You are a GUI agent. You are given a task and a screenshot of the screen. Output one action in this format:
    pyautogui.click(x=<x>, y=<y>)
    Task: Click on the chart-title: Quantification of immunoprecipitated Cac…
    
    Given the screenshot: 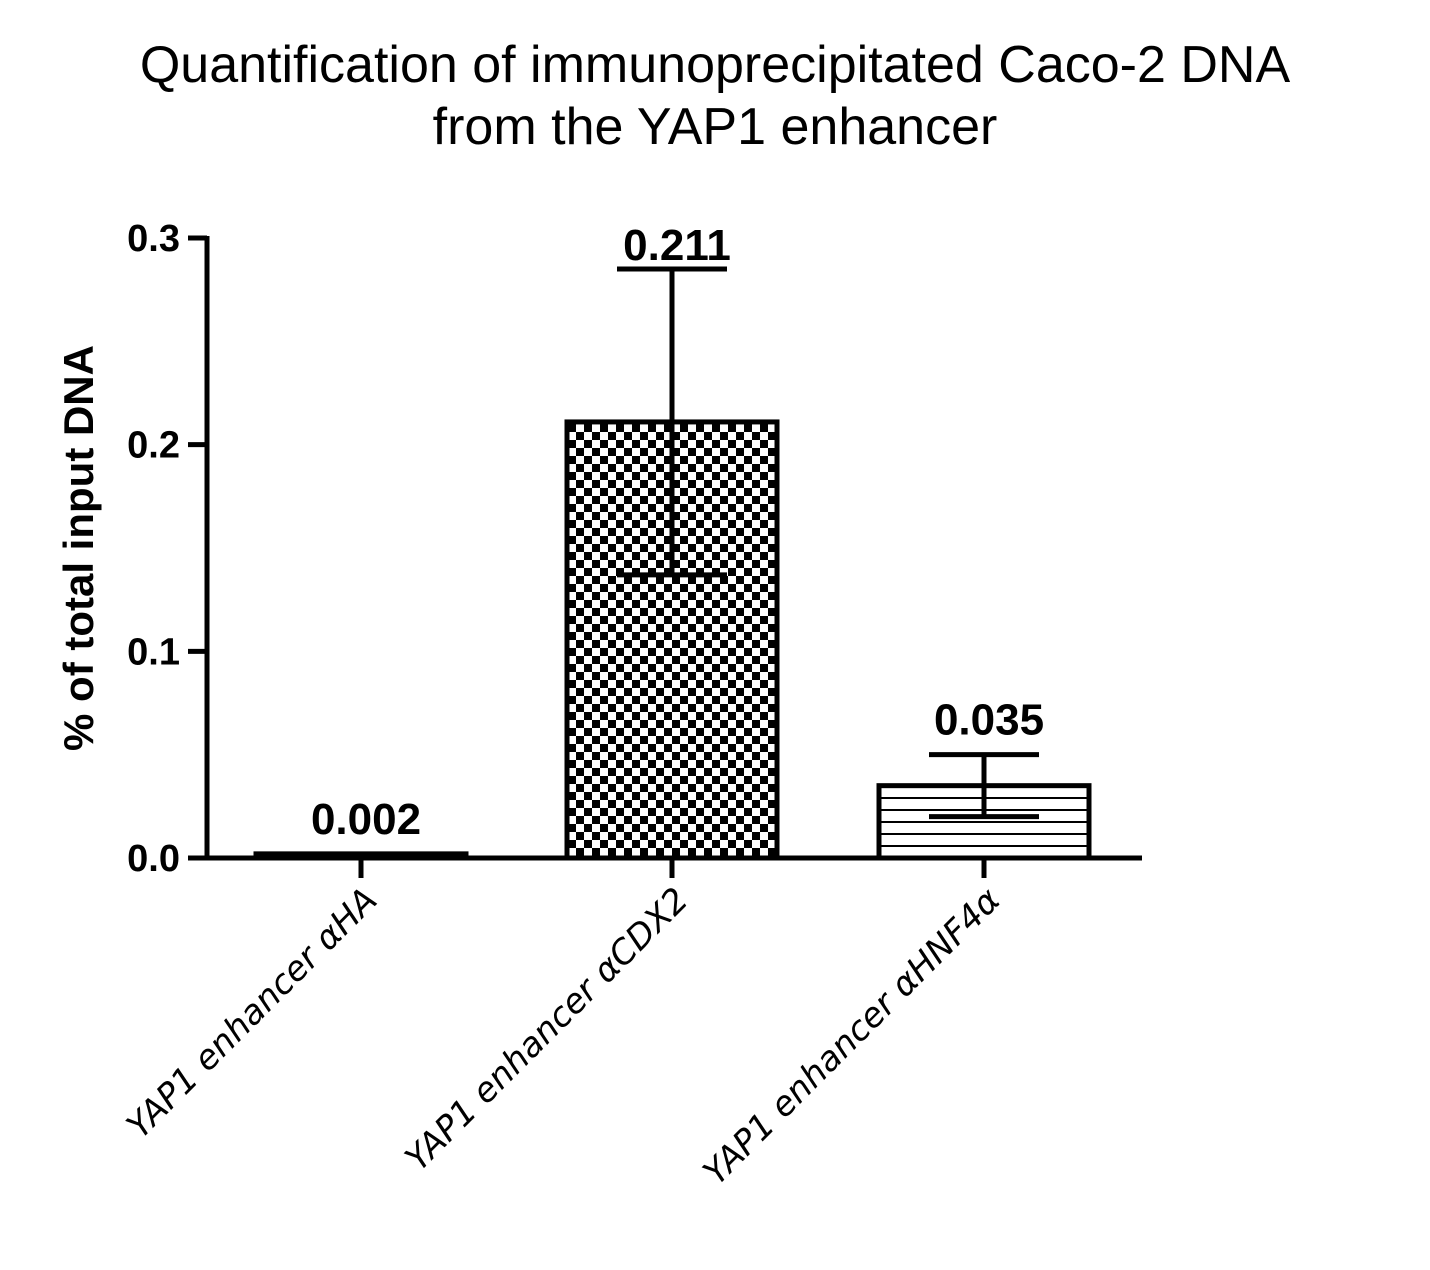 What is the action you would take?
    pyautogui.click(x=715, y=96)
    